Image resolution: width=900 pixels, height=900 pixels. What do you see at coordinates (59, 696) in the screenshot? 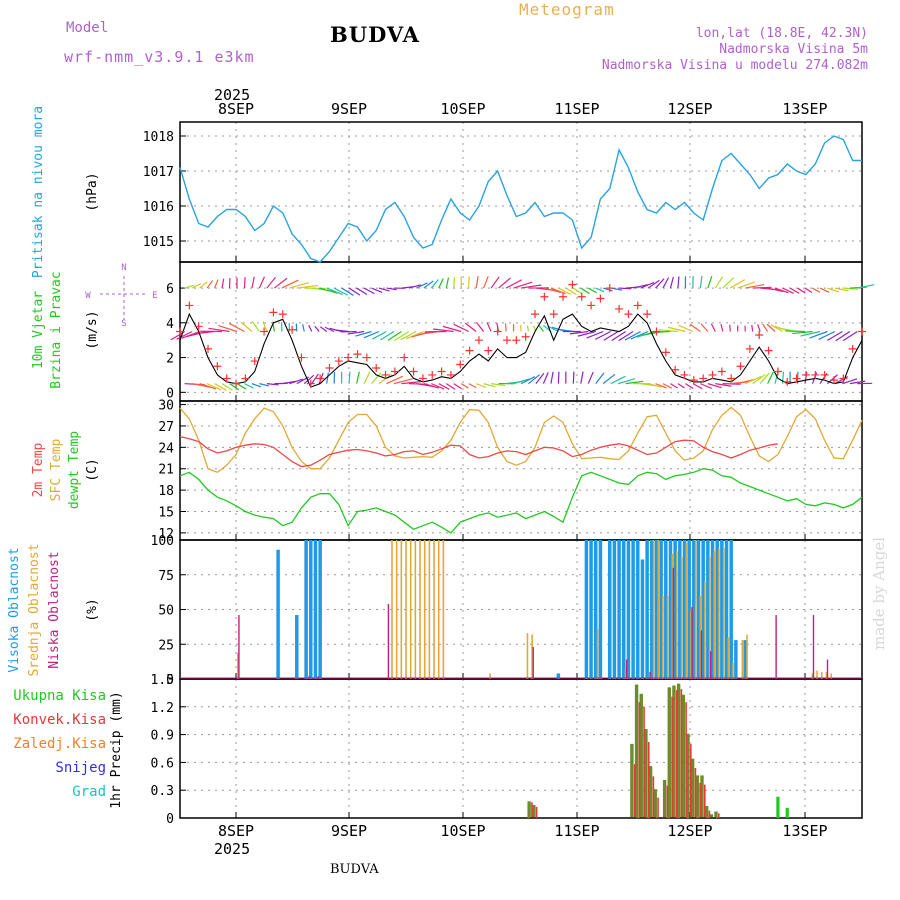
I see `precip-legend-0: Ukupna Kisa` at bounding box center [59, 696].